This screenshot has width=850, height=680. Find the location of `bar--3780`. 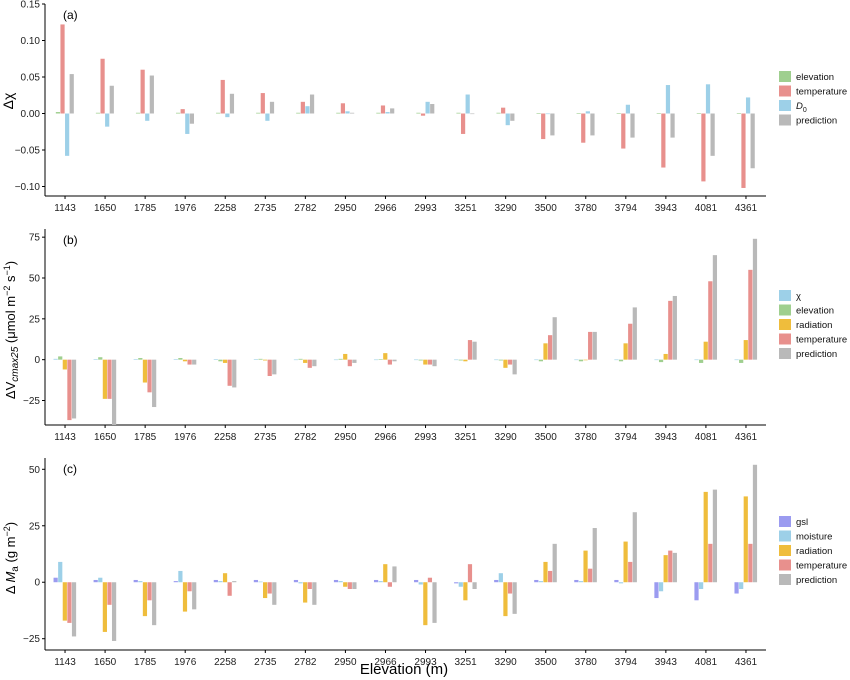

bar--3780 is located at coordinates (576, 360).